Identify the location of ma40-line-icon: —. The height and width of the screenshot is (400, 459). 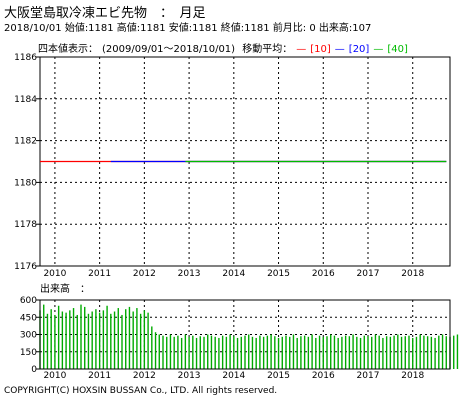
(378, 49).